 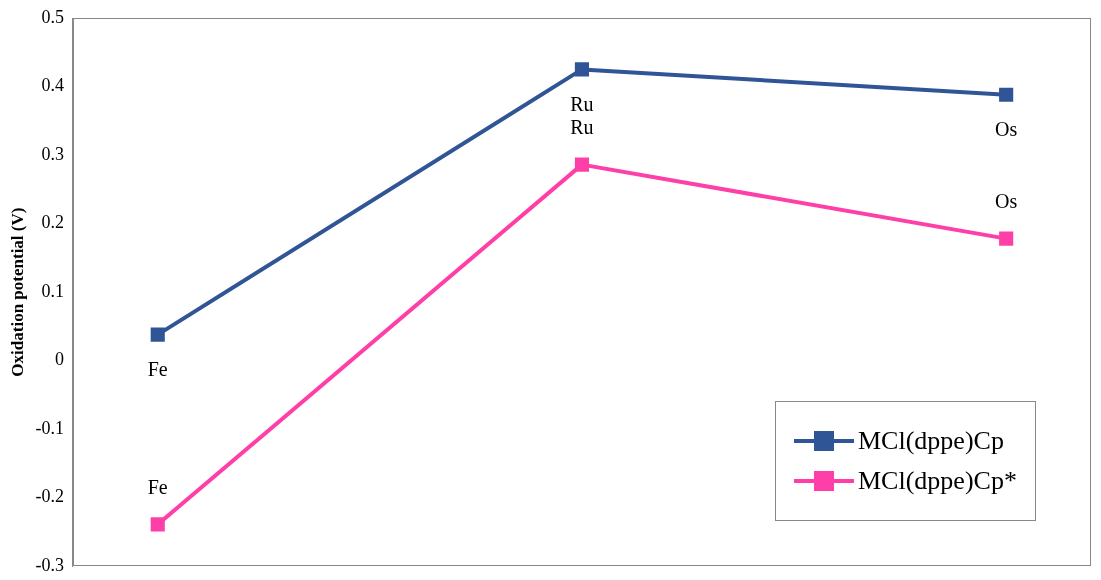 What do you see at coordinates (52, 222) in the screenshot?
I see `y-tick-label: 0.2` at bounding box center [52, 222].